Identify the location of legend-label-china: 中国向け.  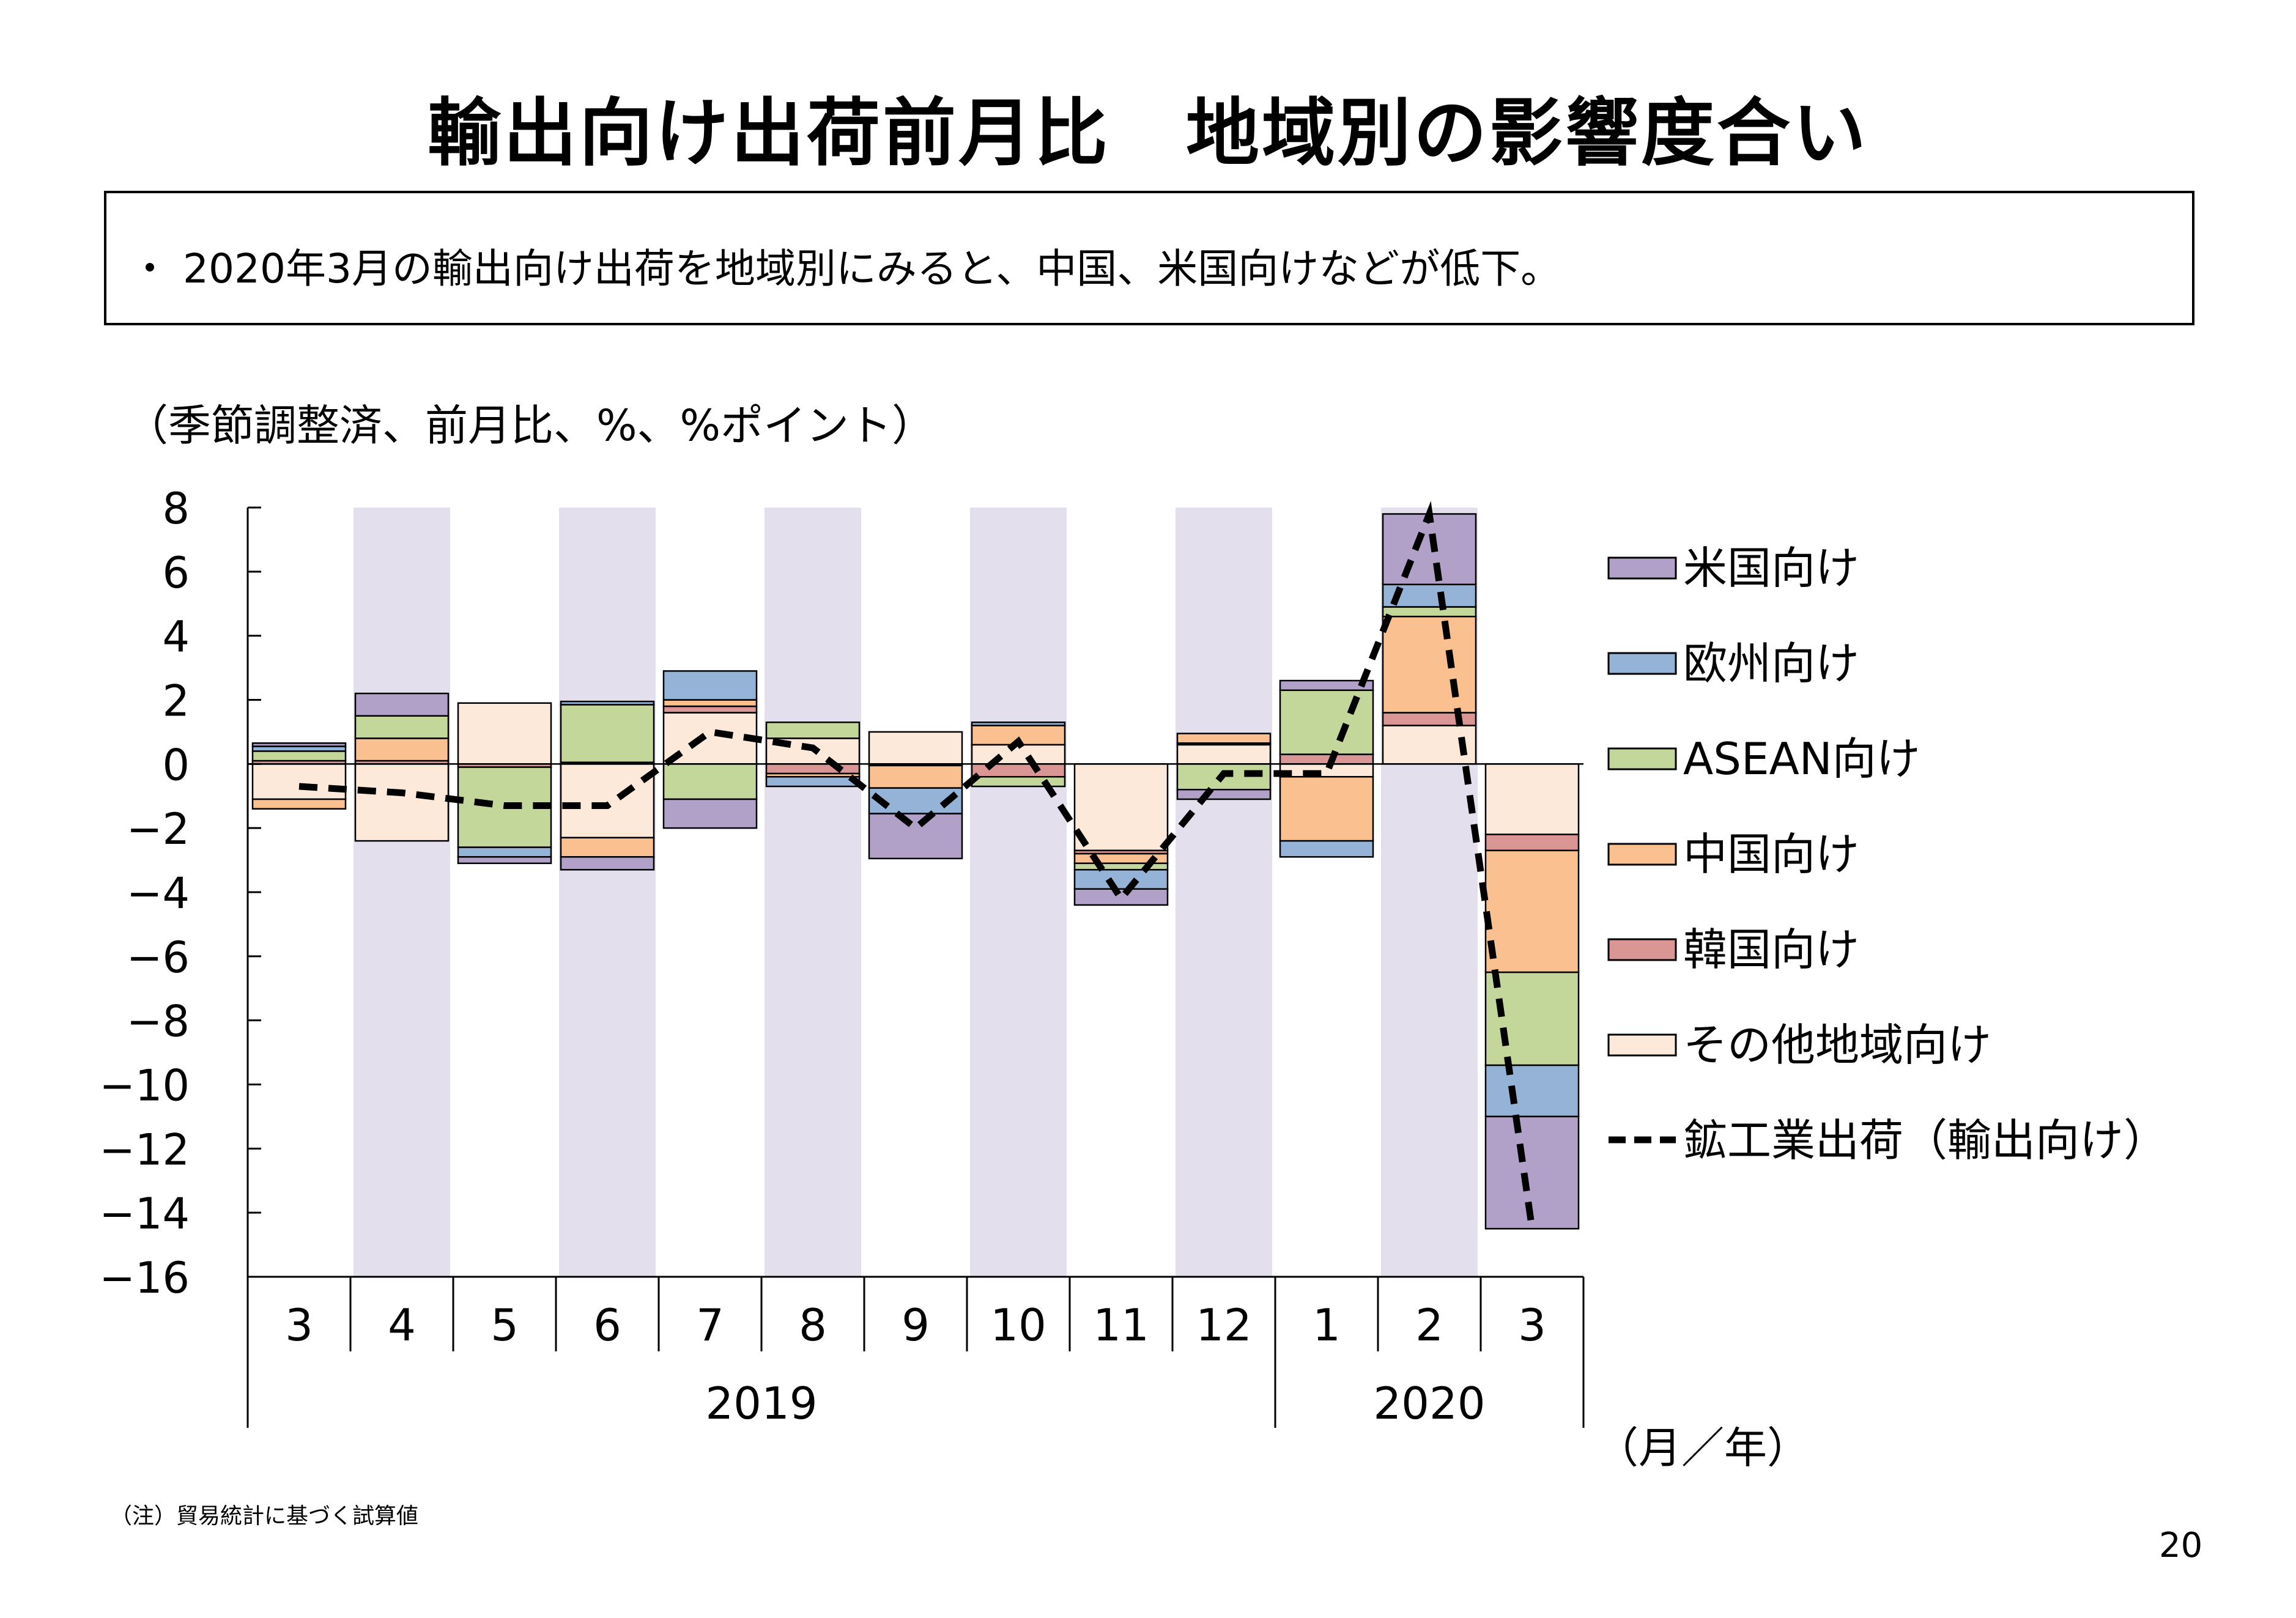
(1771, 855).